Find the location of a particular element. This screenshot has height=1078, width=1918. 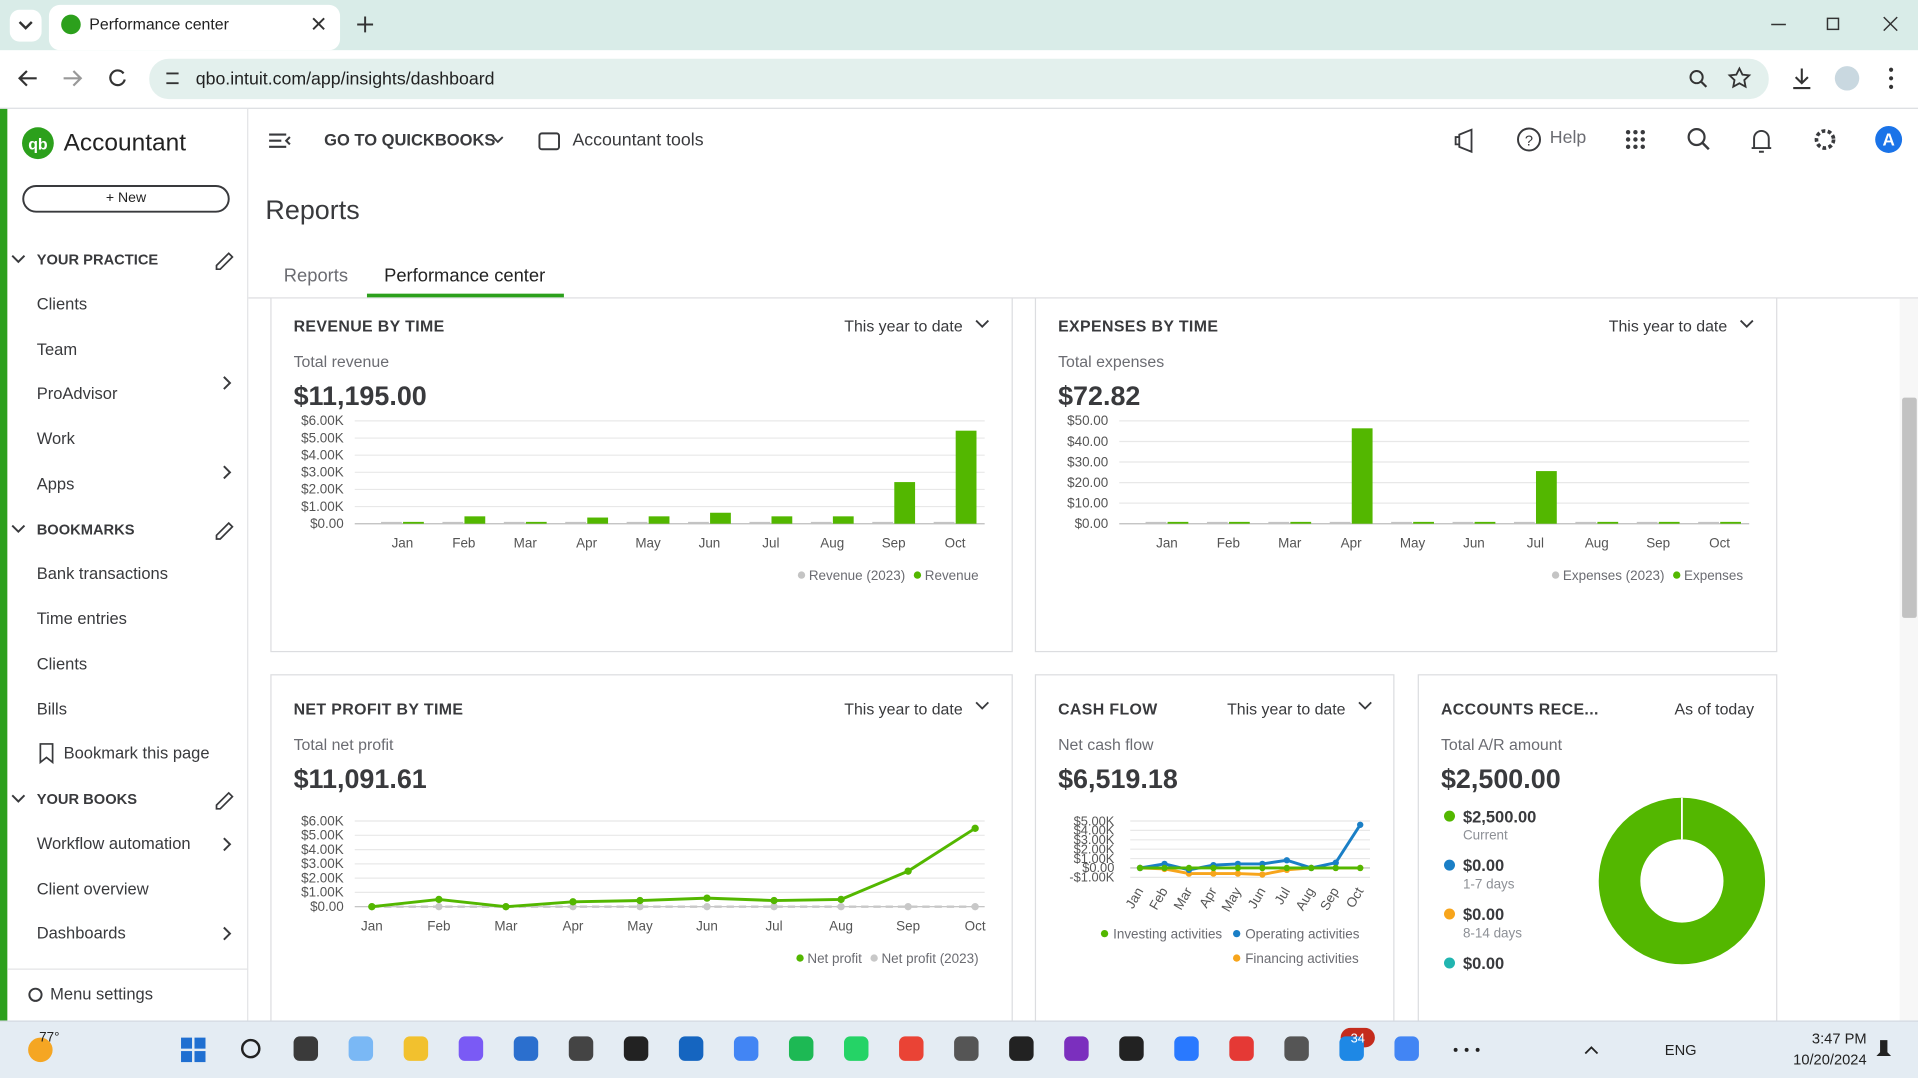

nav-item: Workflow automation is located at coordinates (113, 843).